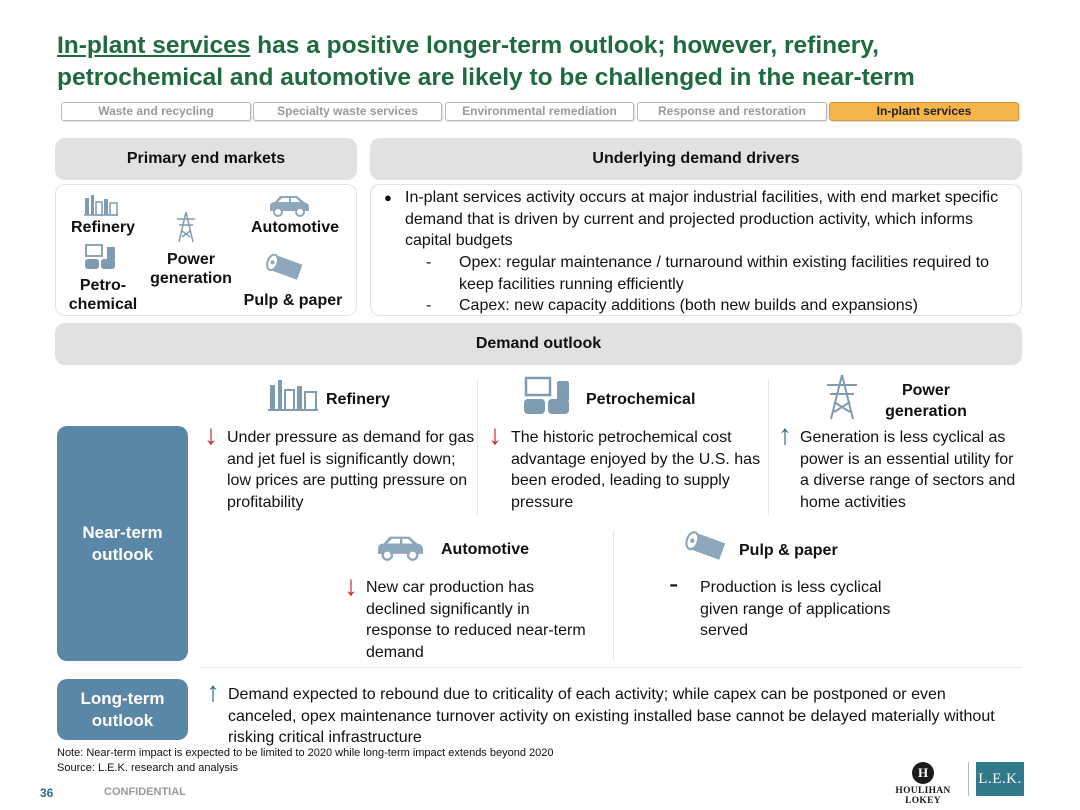 The image size is (1080, 810). I want to click on near-term-outlook-label: Near-term outlook, so click(122, 543).